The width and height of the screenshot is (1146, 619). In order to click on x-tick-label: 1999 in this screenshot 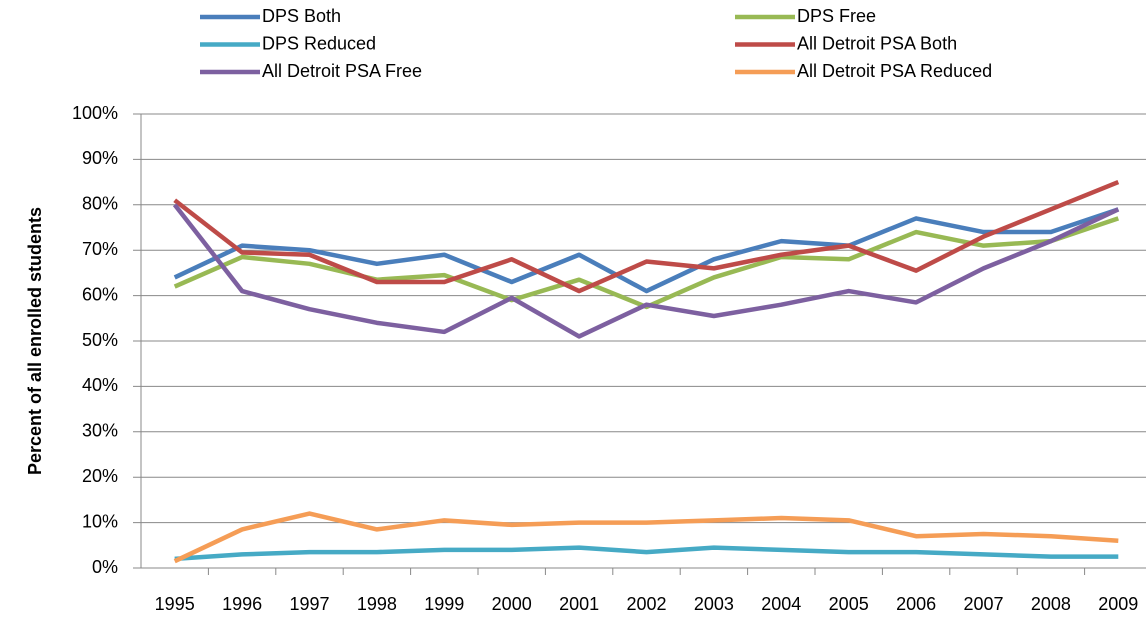, I will do `click(444, 604)`.